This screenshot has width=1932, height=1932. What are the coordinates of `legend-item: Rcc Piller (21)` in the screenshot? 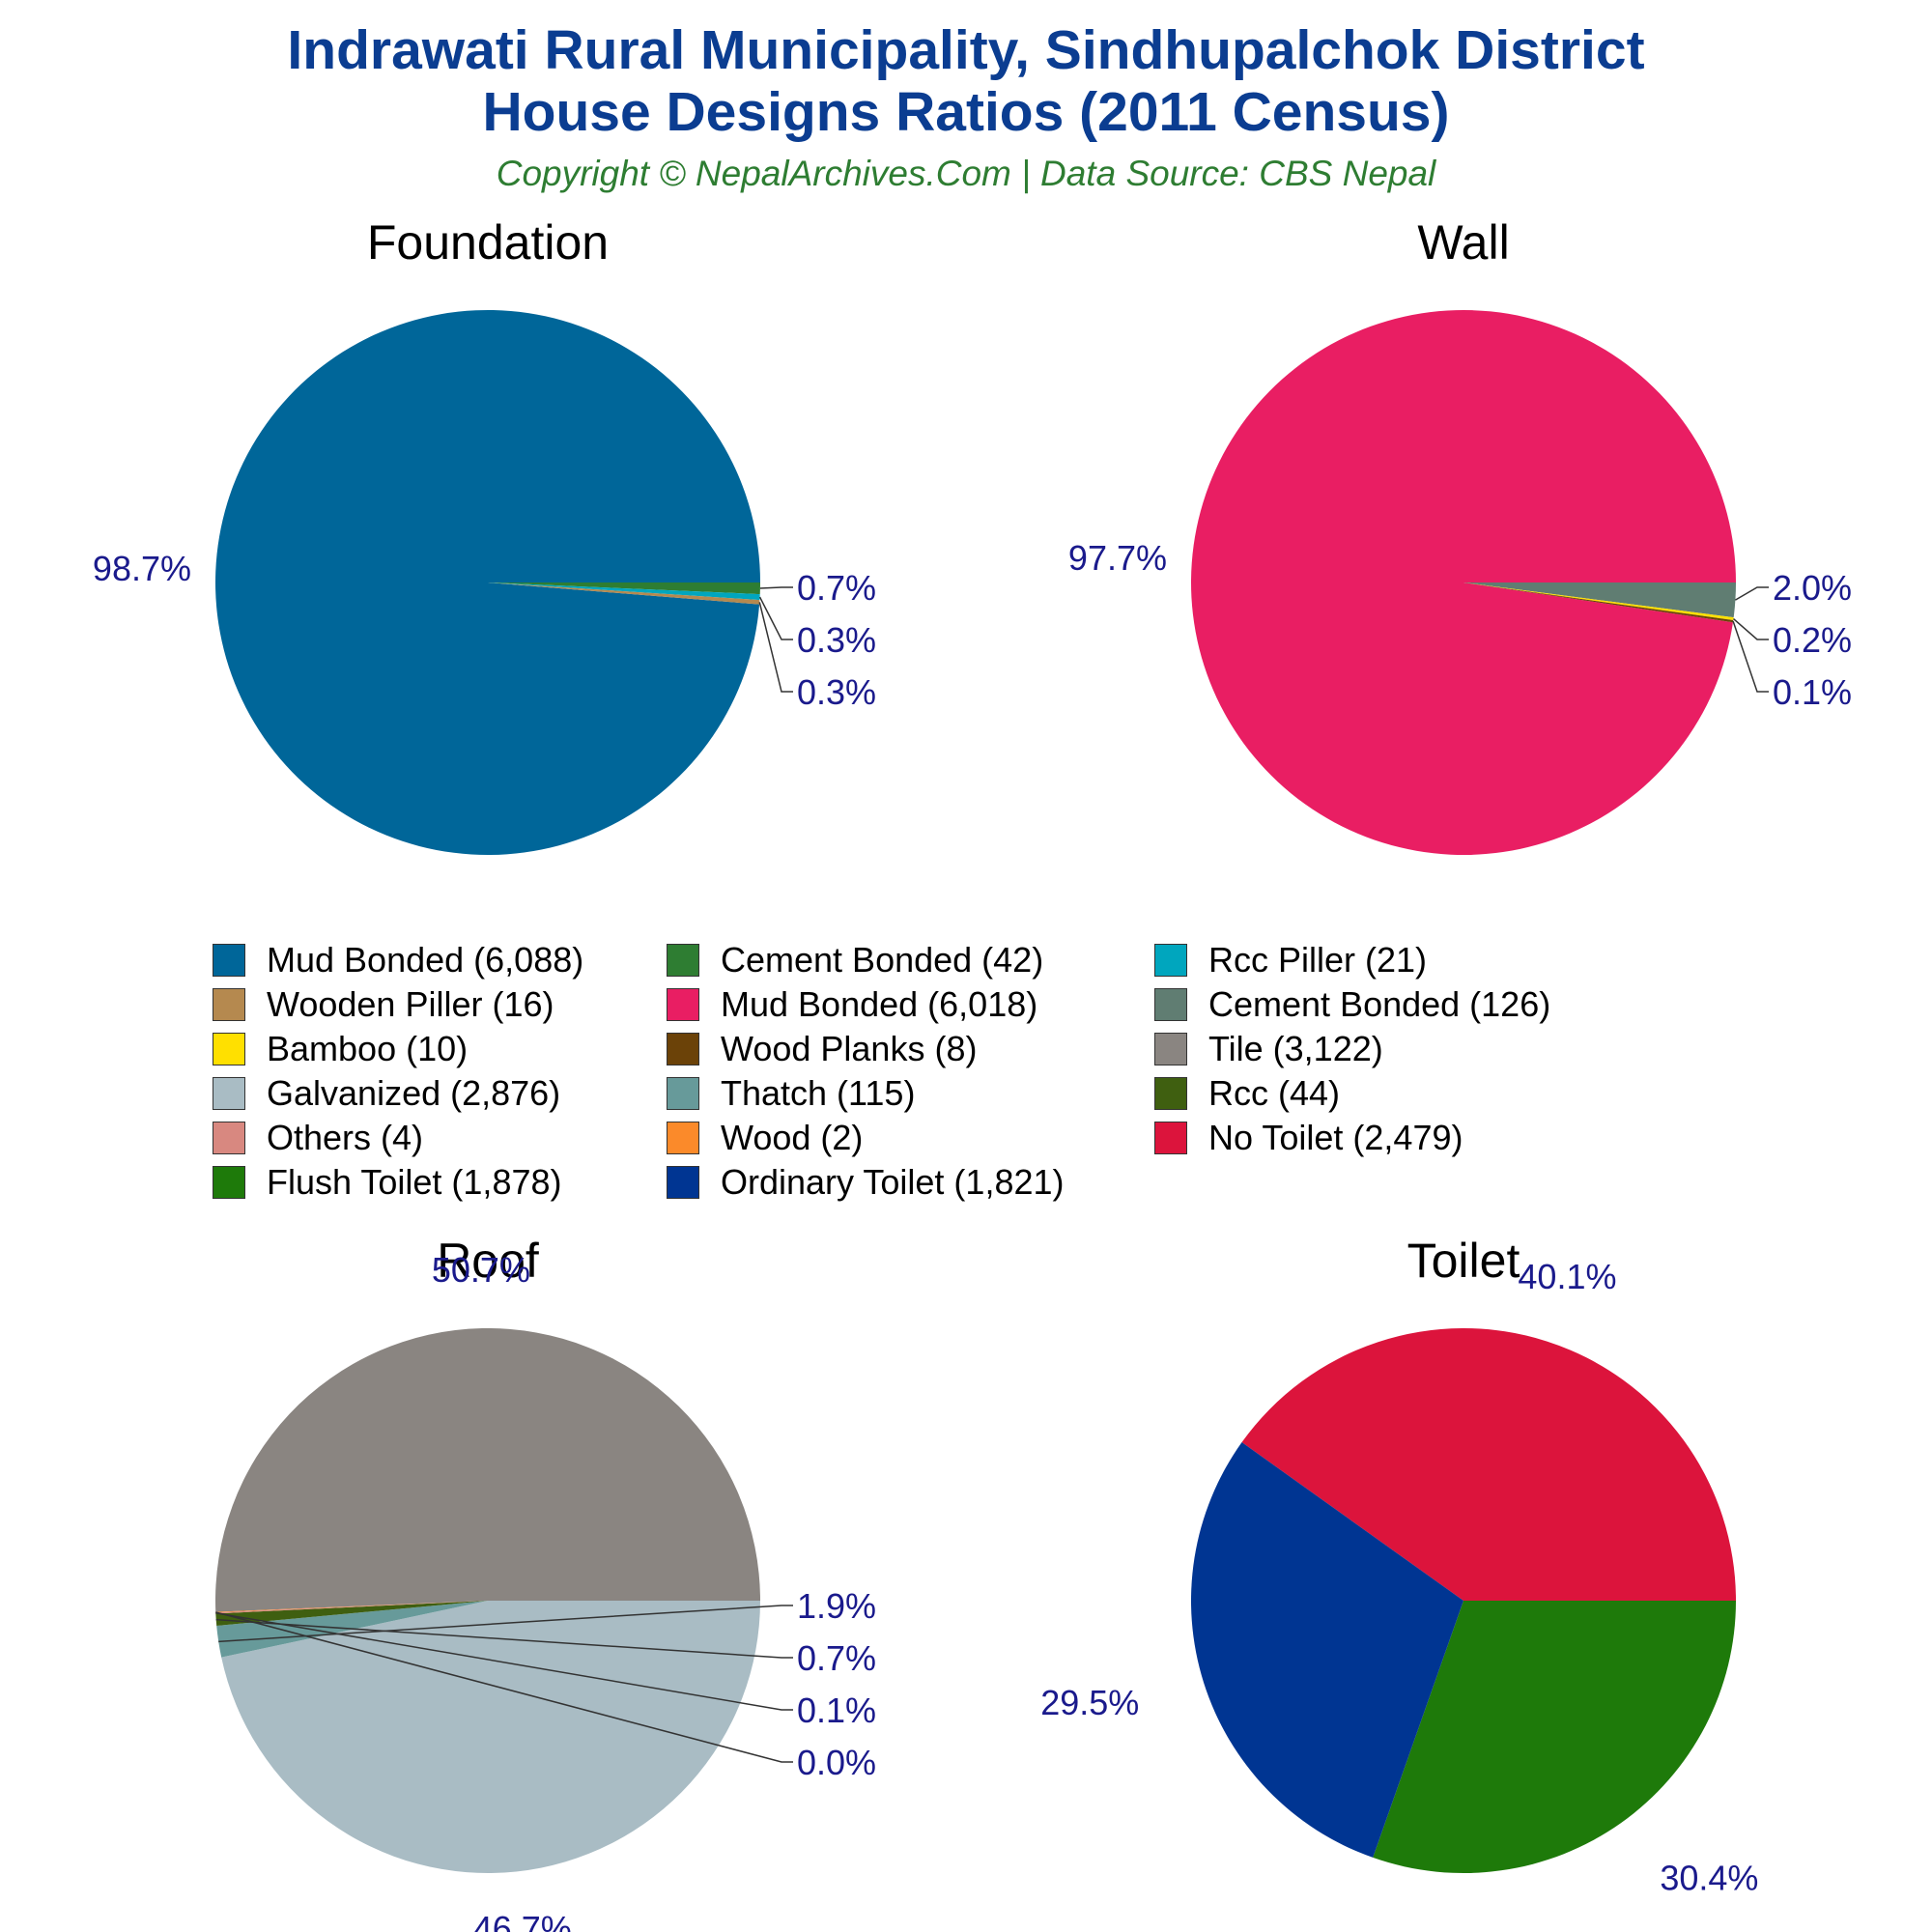 It's located at (1290, 960).